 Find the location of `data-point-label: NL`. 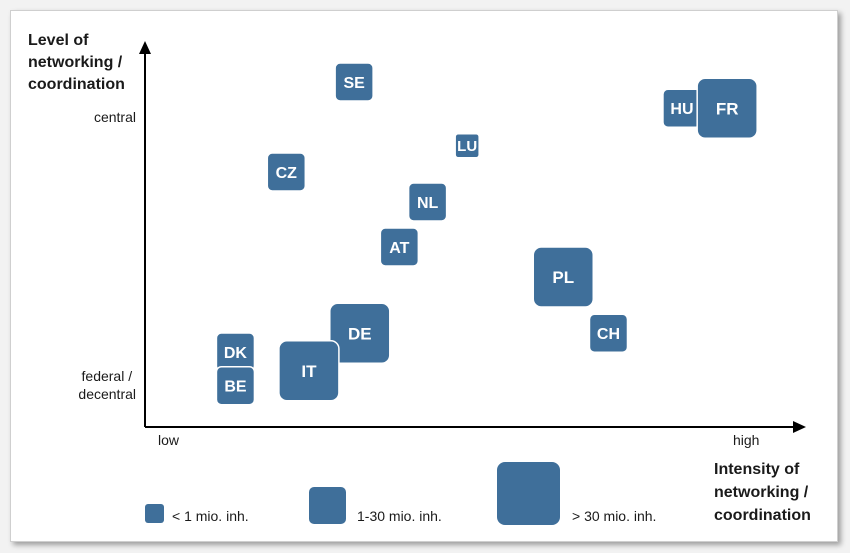

data-point-label: NL is located at coordinates (428, 203).